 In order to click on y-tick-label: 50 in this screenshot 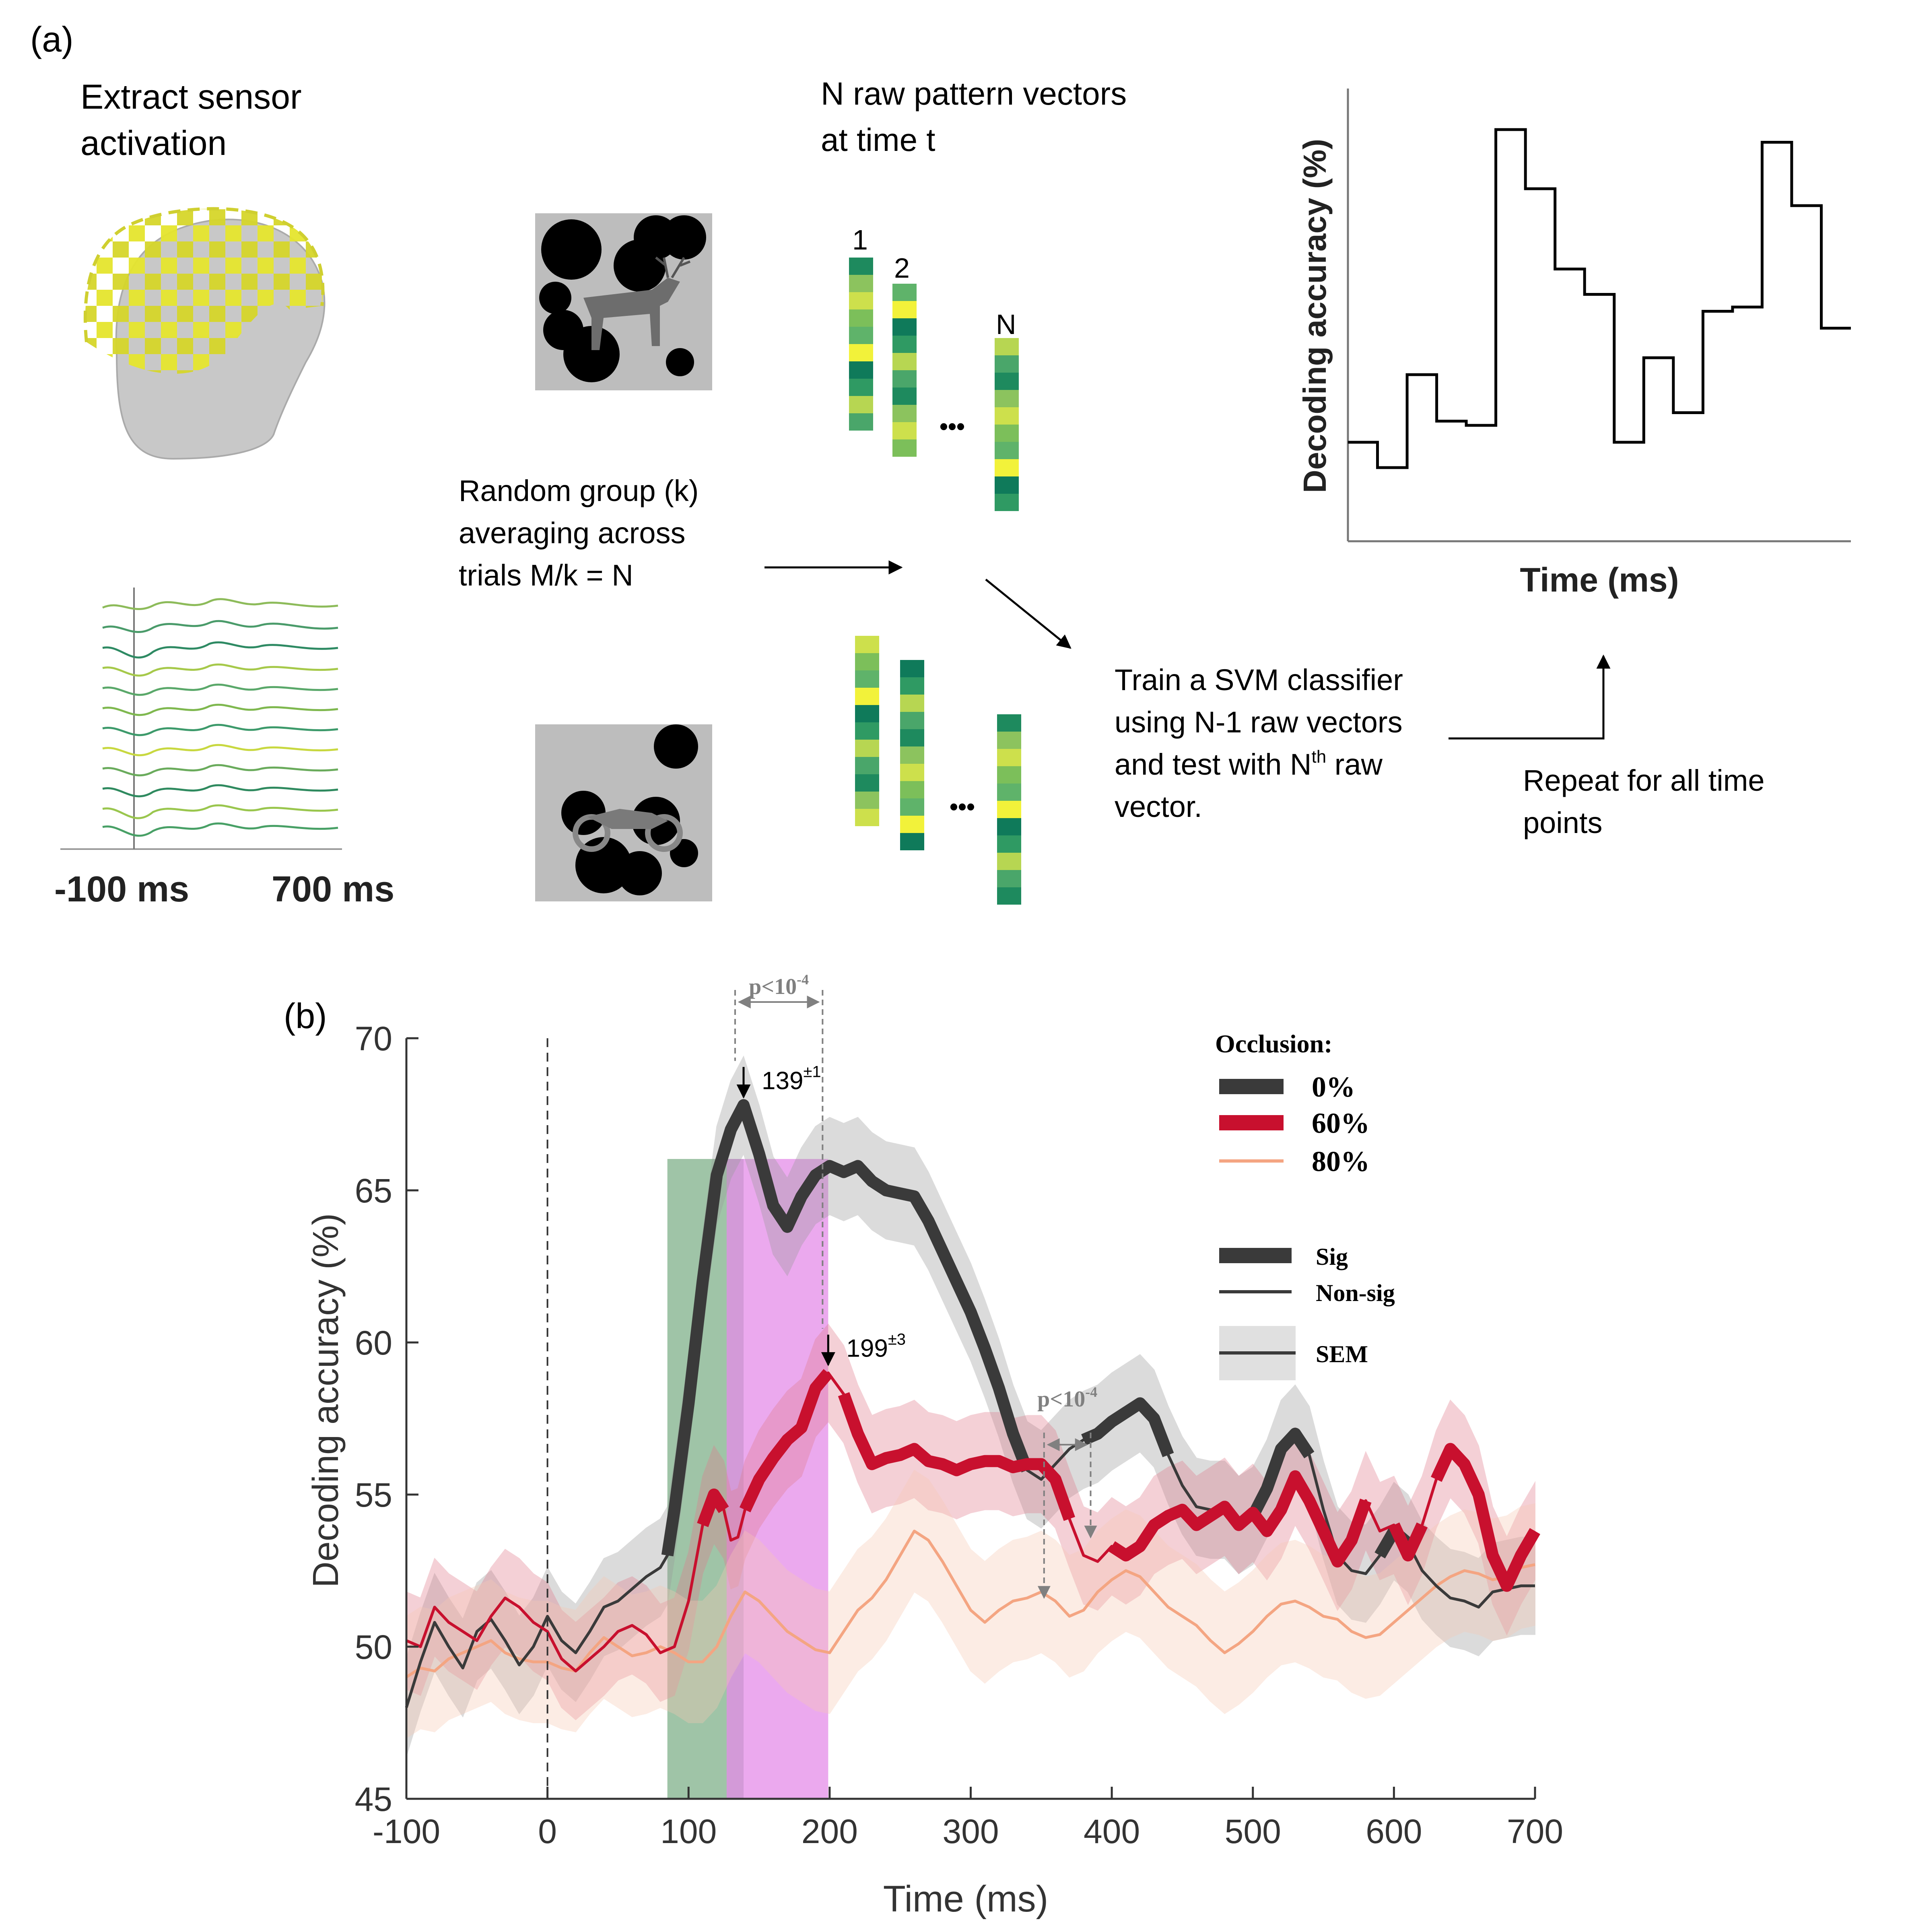, I will do `click(373, 1647)`.